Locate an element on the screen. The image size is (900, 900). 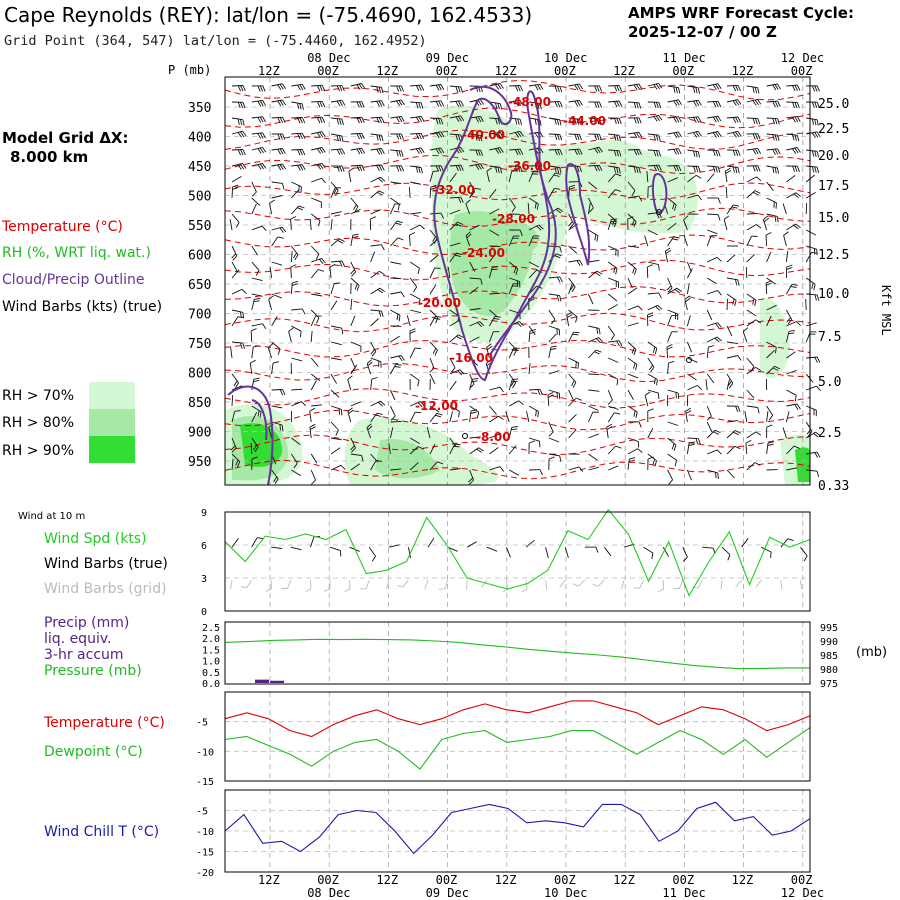
height-tick-label: 25.0 is located at coordinates (833, 104).